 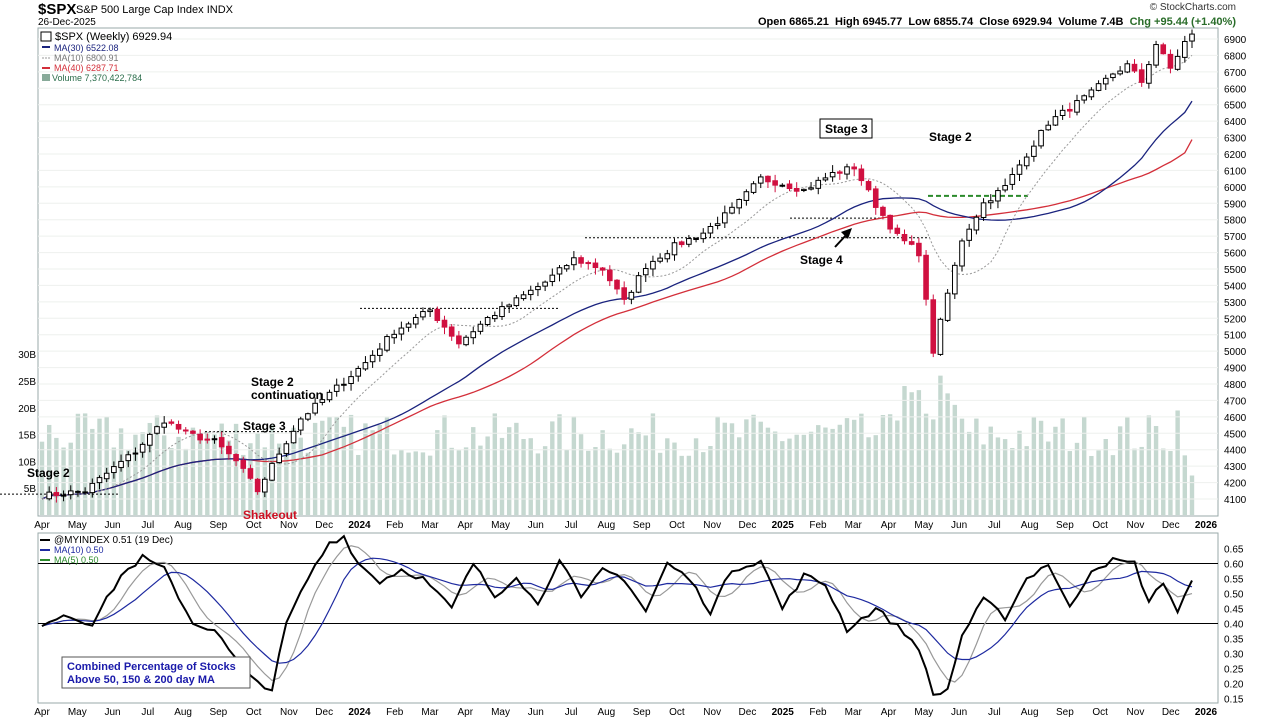 What do you see at coordinates (571, 712) in the screenshot?
I see `month-label-bottom: Jul` at bounding box center [571, 712].